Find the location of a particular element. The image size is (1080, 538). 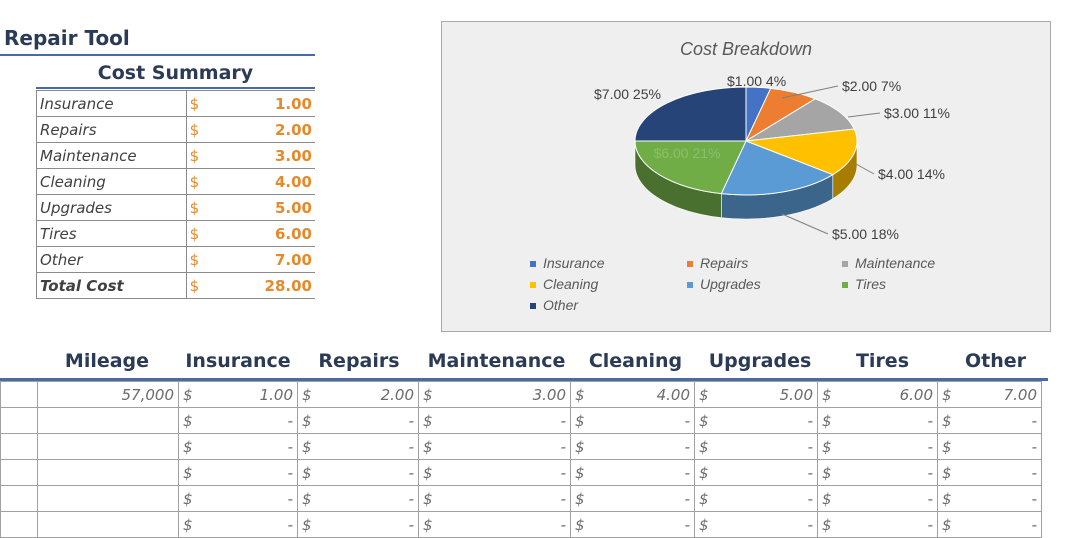

data-label-insurance: $1.00 4% is located at coordinates (756, 81).